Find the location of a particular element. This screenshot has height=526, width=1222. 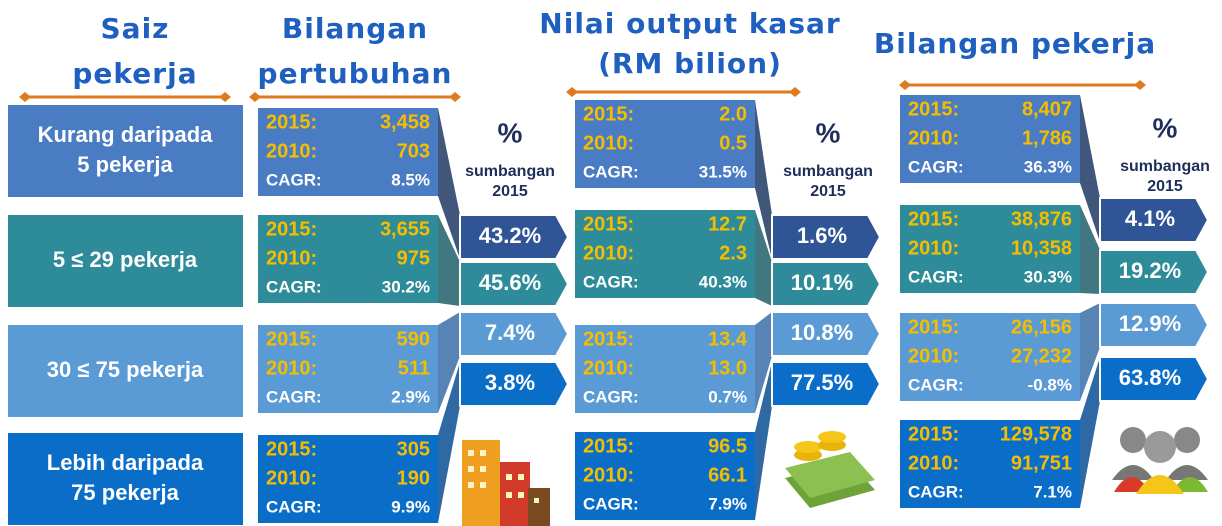

block-value: 129,578 is located at coordinates (1036, 434).